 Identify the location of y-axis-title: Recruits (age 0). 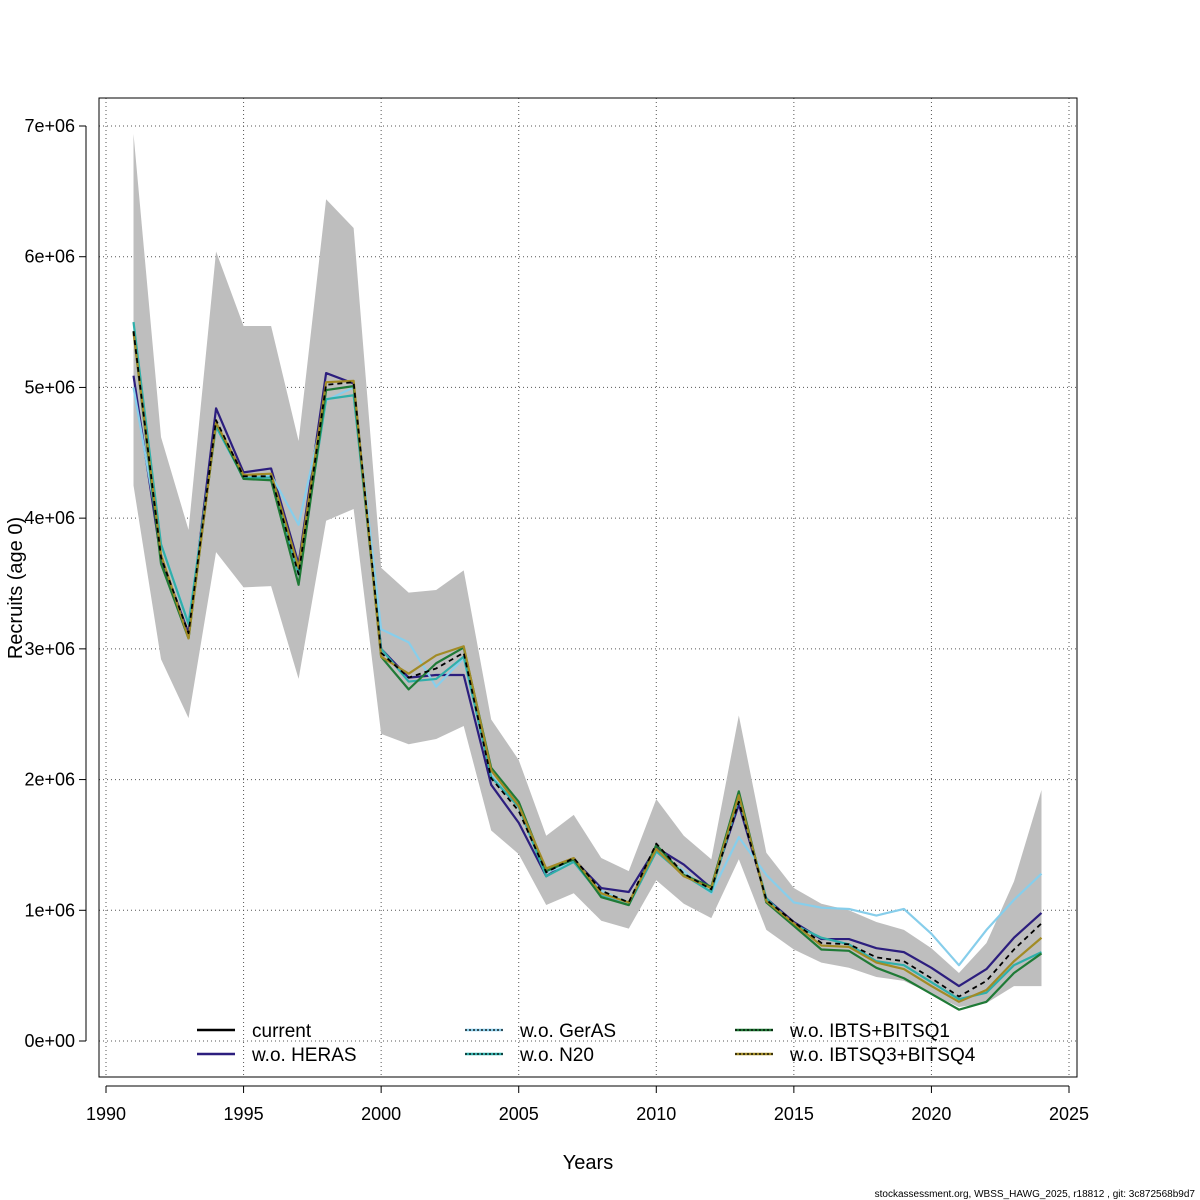
(16, 588).